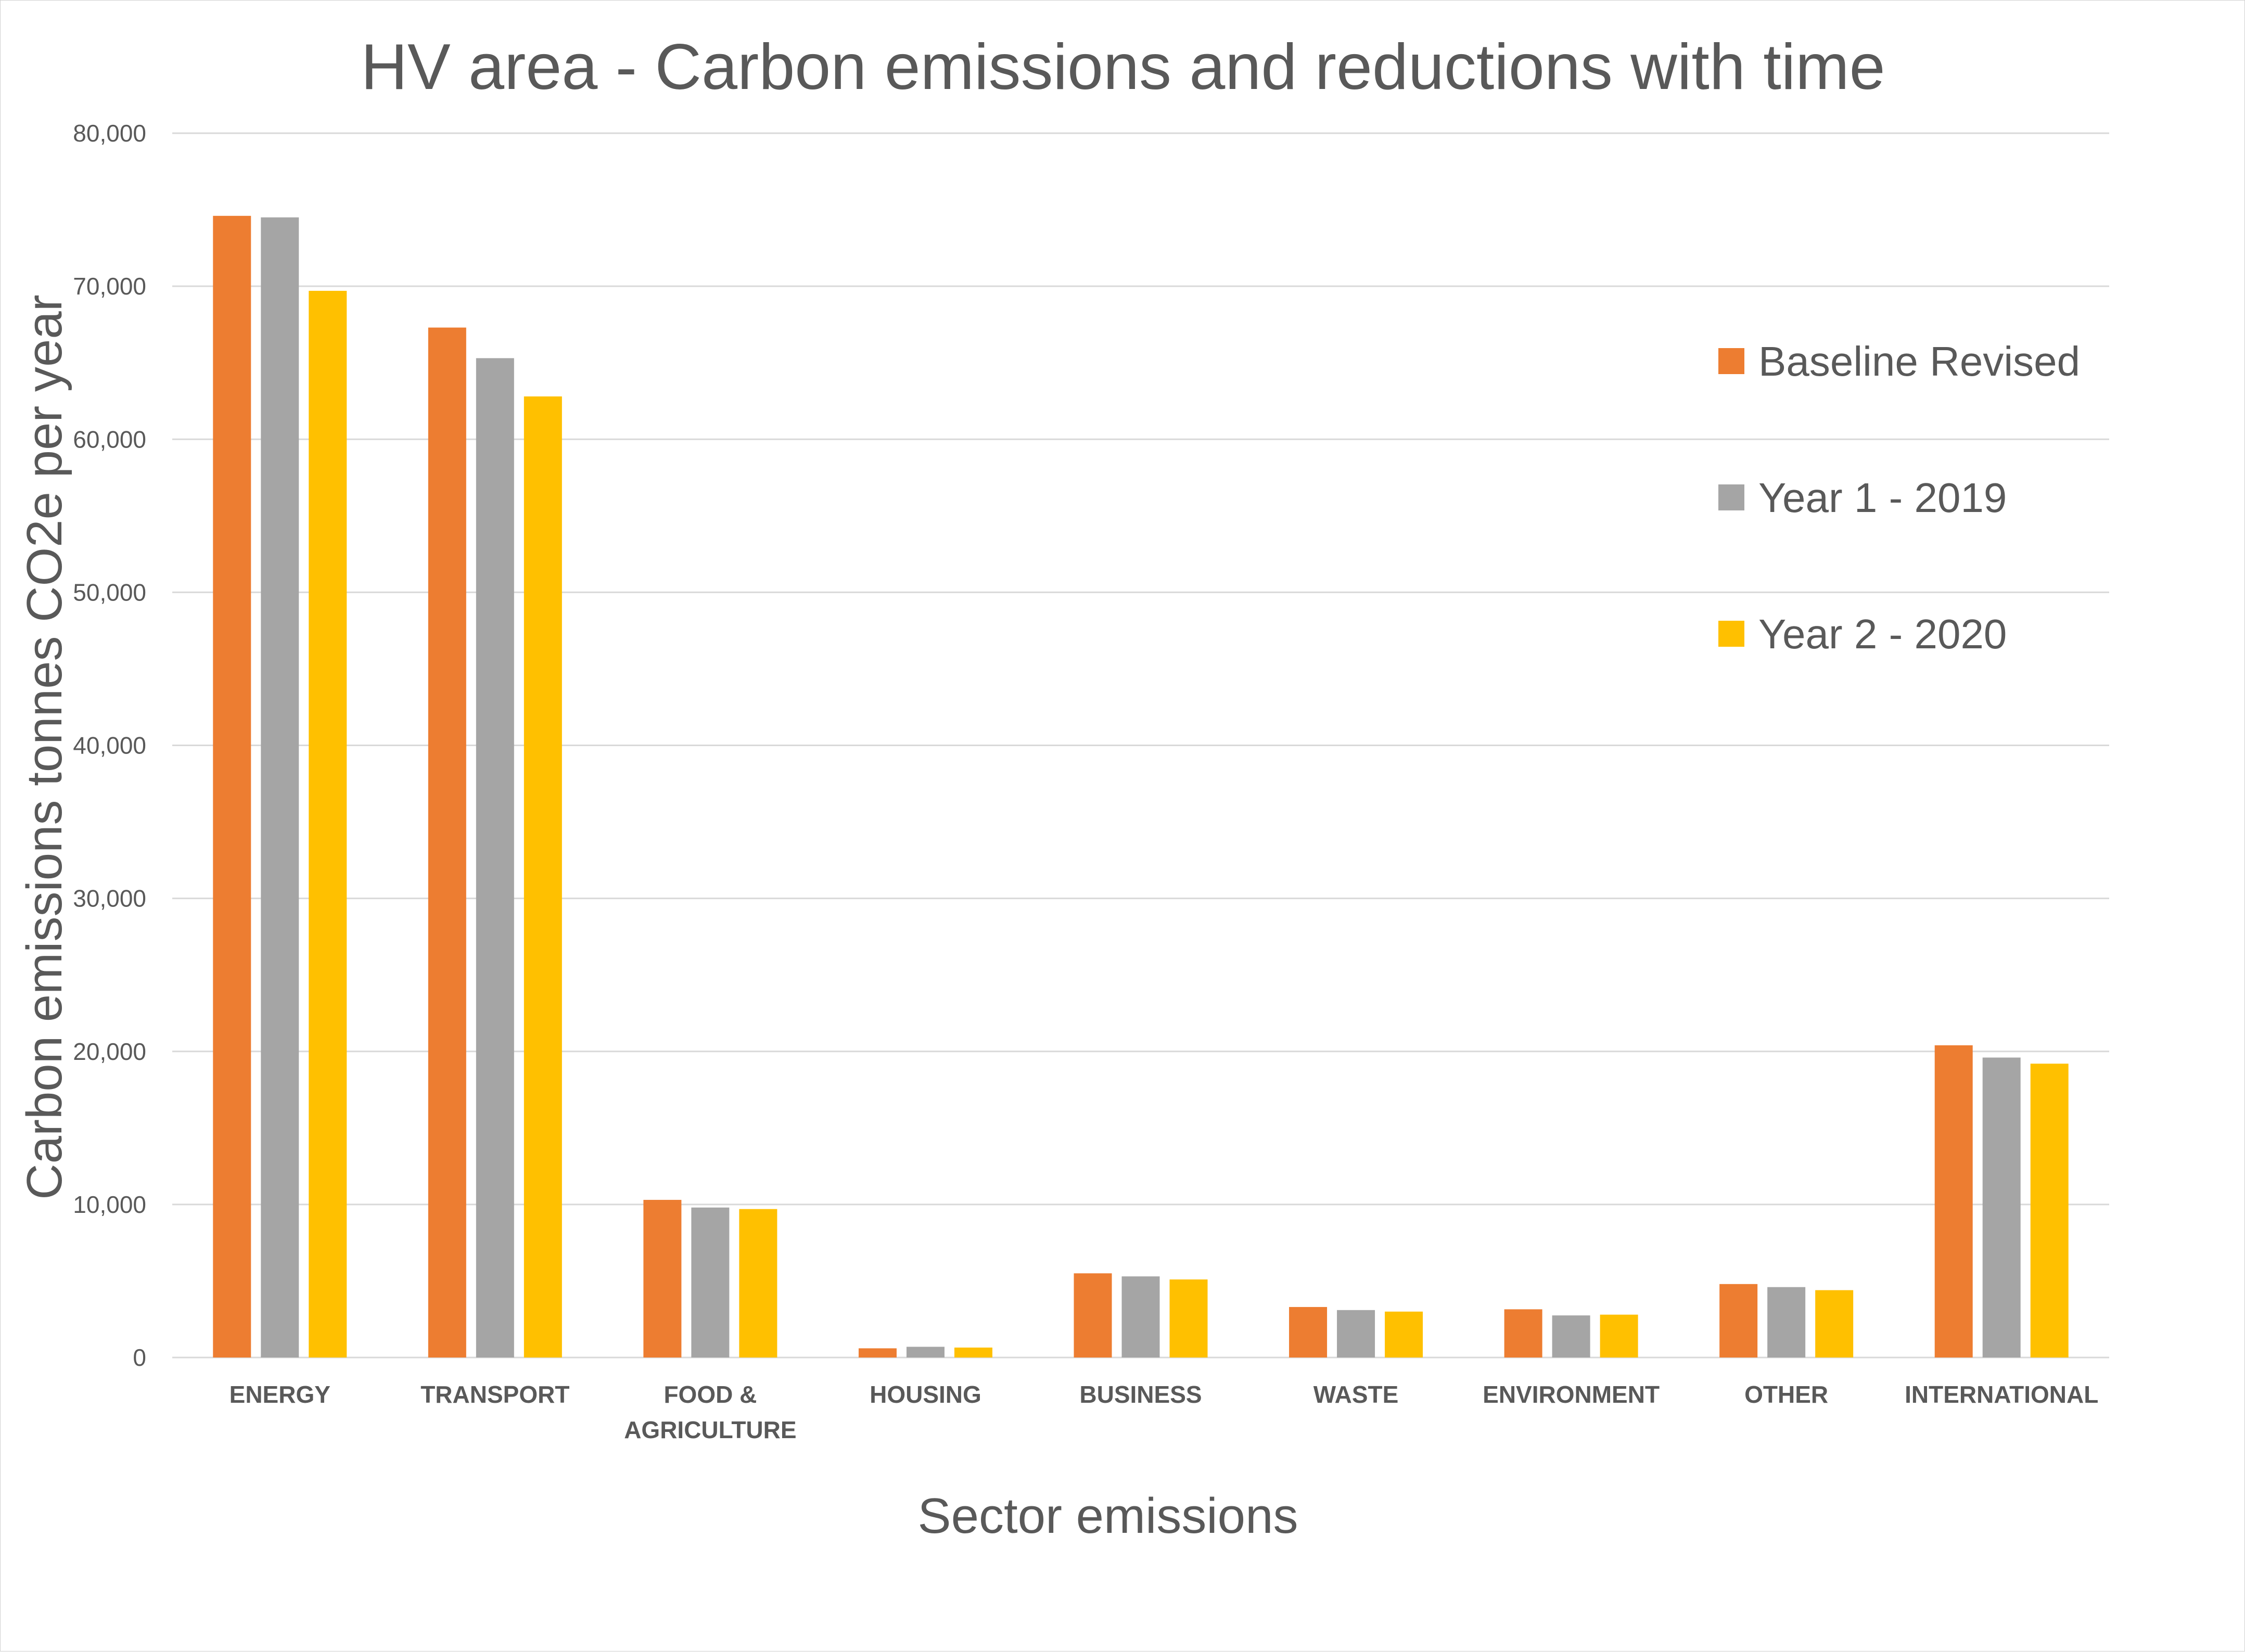 Image resolution: width=2245 pixels, height=1652 pixels. What do you see at coordinates (109, 898) in the screenshot?
I see `y-tick-label: 30,000` at bounding box center [109, 898].